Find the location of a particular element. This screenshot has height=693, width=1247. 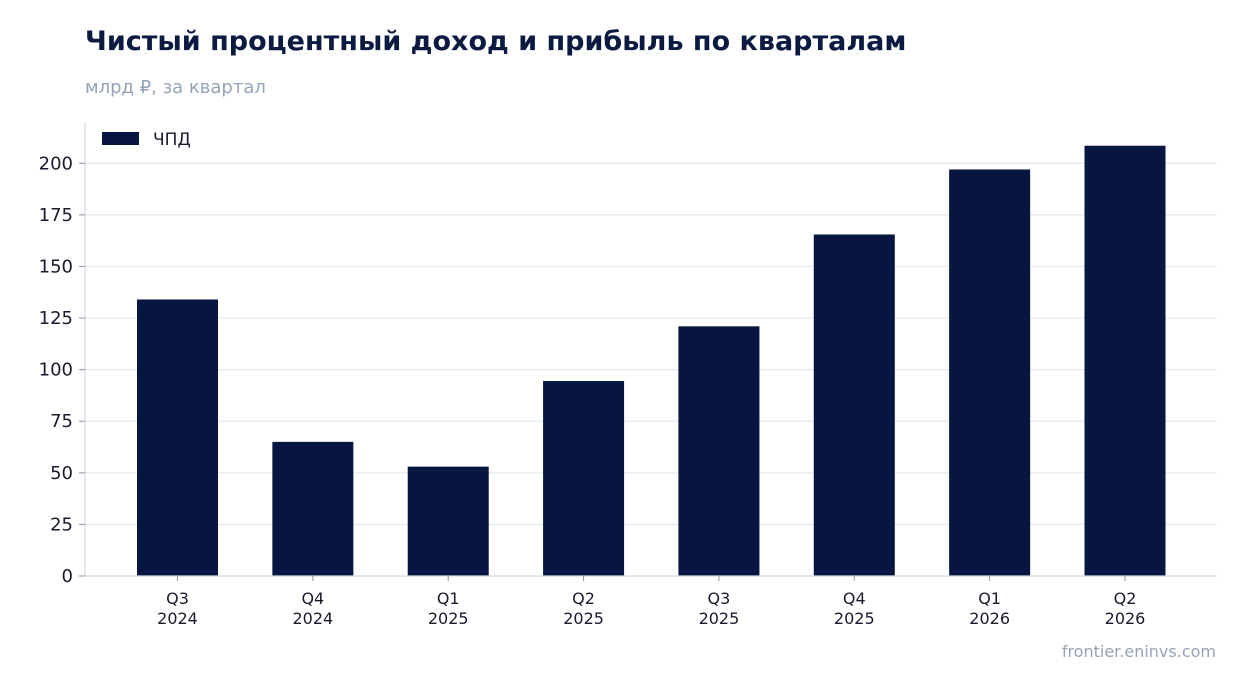

y-tick-label: 200 is located at coordinates (56, 163).